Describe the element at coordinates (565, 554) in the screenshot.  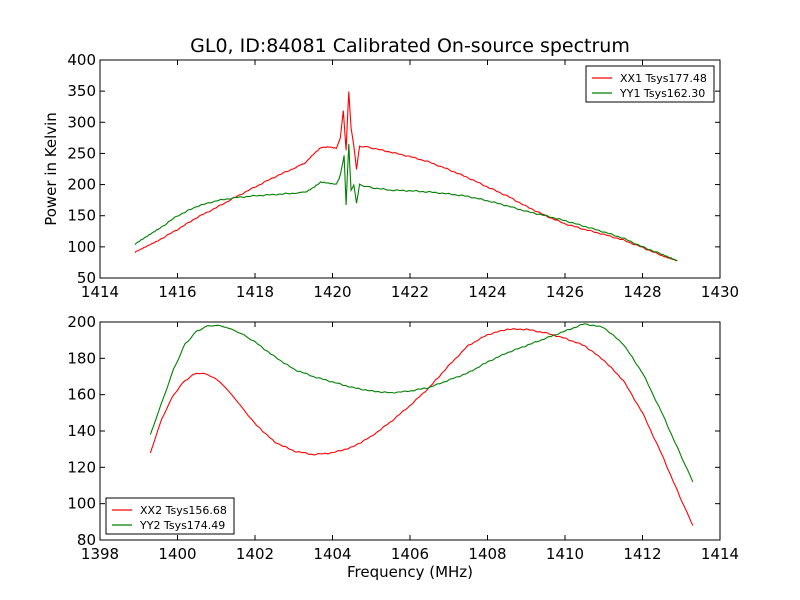
I see `x-tick-label: 1410` at that location.